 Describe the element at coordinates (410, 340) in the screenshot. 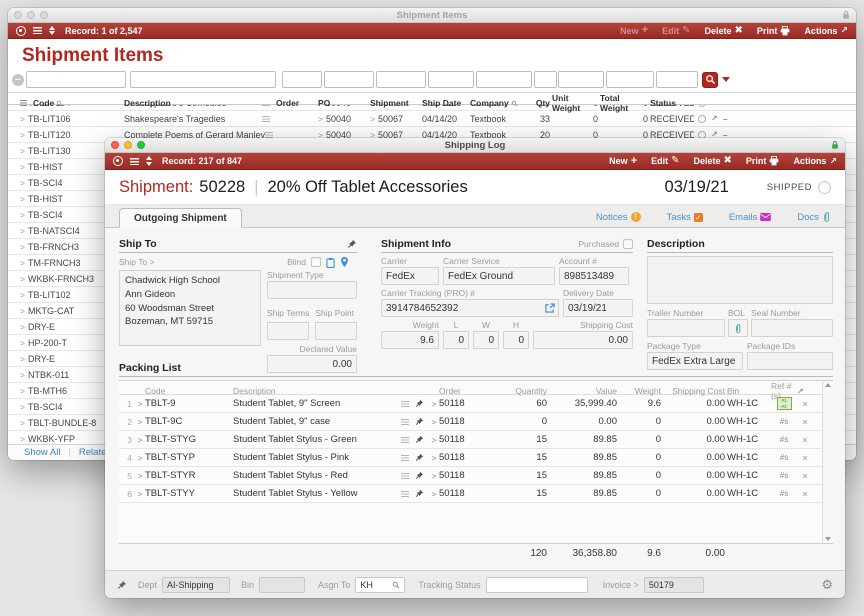

I see `weight-field: 9.6` at that location.